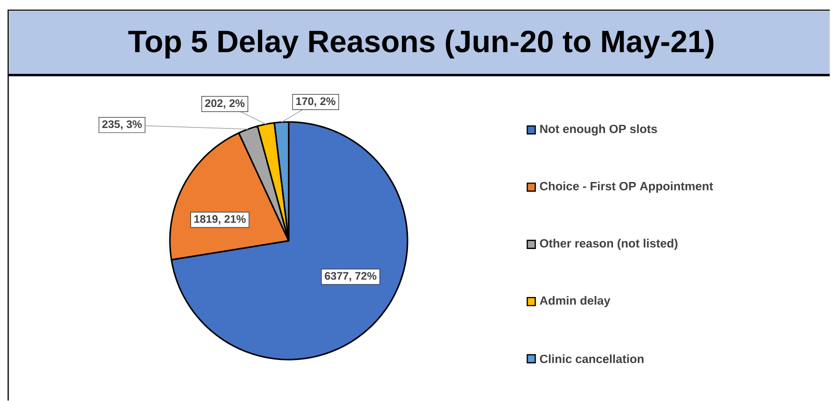 Image resolution: width=831 pixels, height=401 pixels. I want to click on legend-label: Not enough OP slots, so click(598, 130).